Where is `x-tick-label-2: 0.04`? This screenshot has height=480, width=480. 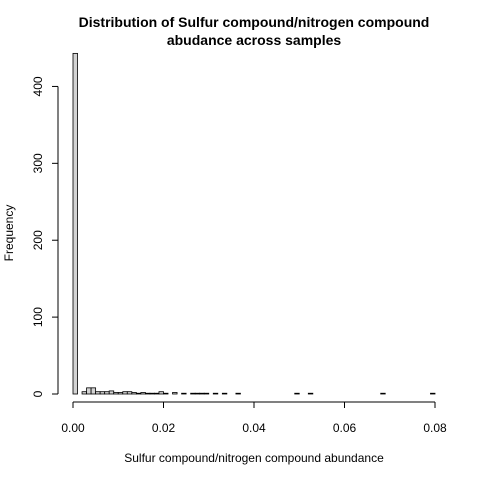
x-tick-label-2: 0.04 is located at coordinates (254, 428).